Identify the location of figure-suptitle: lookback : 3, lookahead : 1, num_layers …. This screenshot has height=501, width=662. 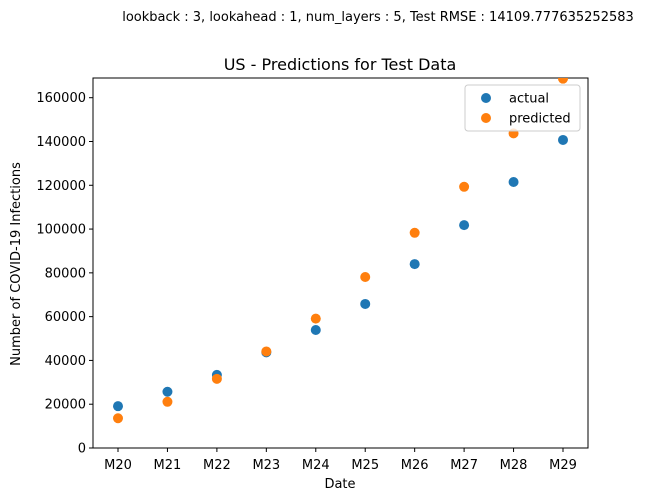
(378, 17).